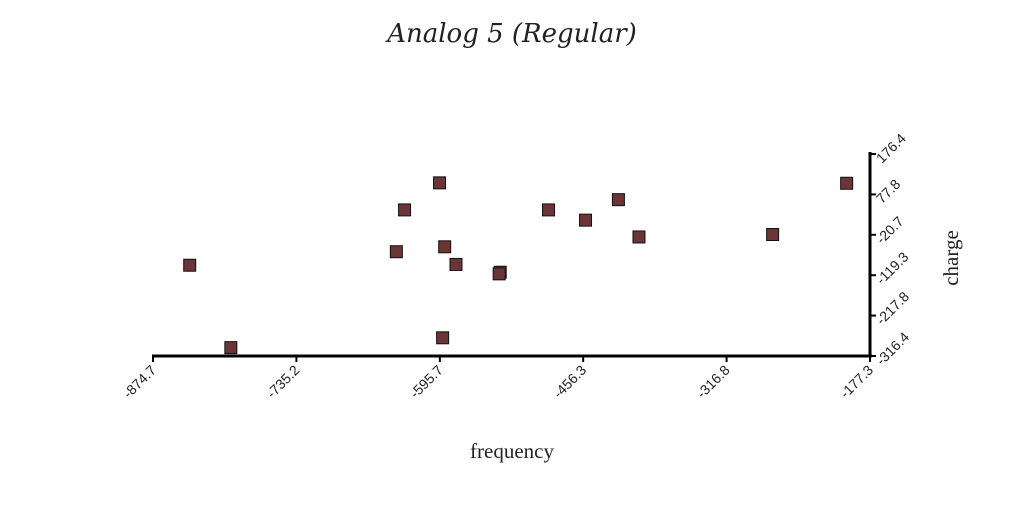 This screenshot has height=512, width=1024. I want to click on x-tick-label: -595.7, so click(427, 382).